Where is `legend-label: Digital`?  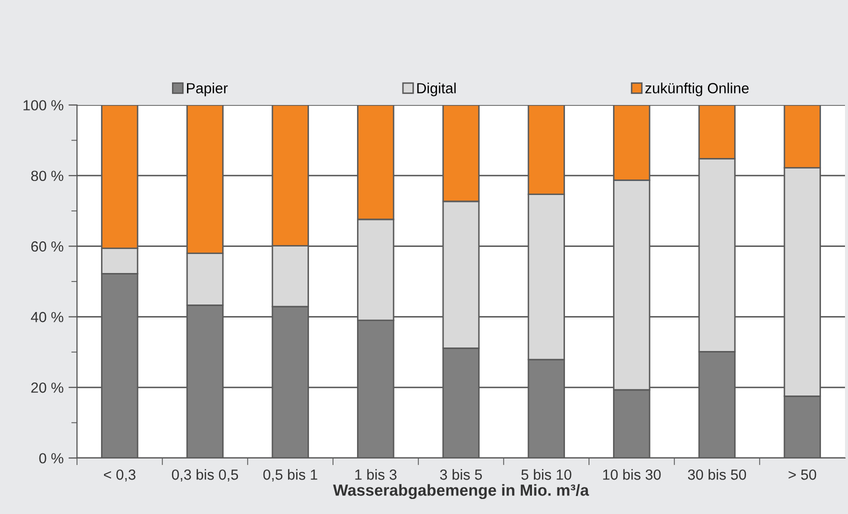
legend-label: Digital is located at coordinates (436, 89).